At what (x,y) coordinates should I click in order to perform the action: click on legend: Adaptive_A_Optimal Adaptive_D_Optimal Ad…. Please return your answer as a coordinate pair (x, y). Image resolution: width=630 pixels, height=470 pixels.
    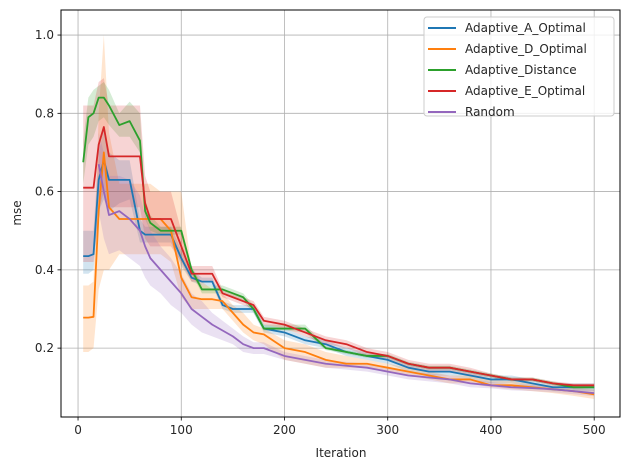
    Looking at the image, I should click on (519, 67).